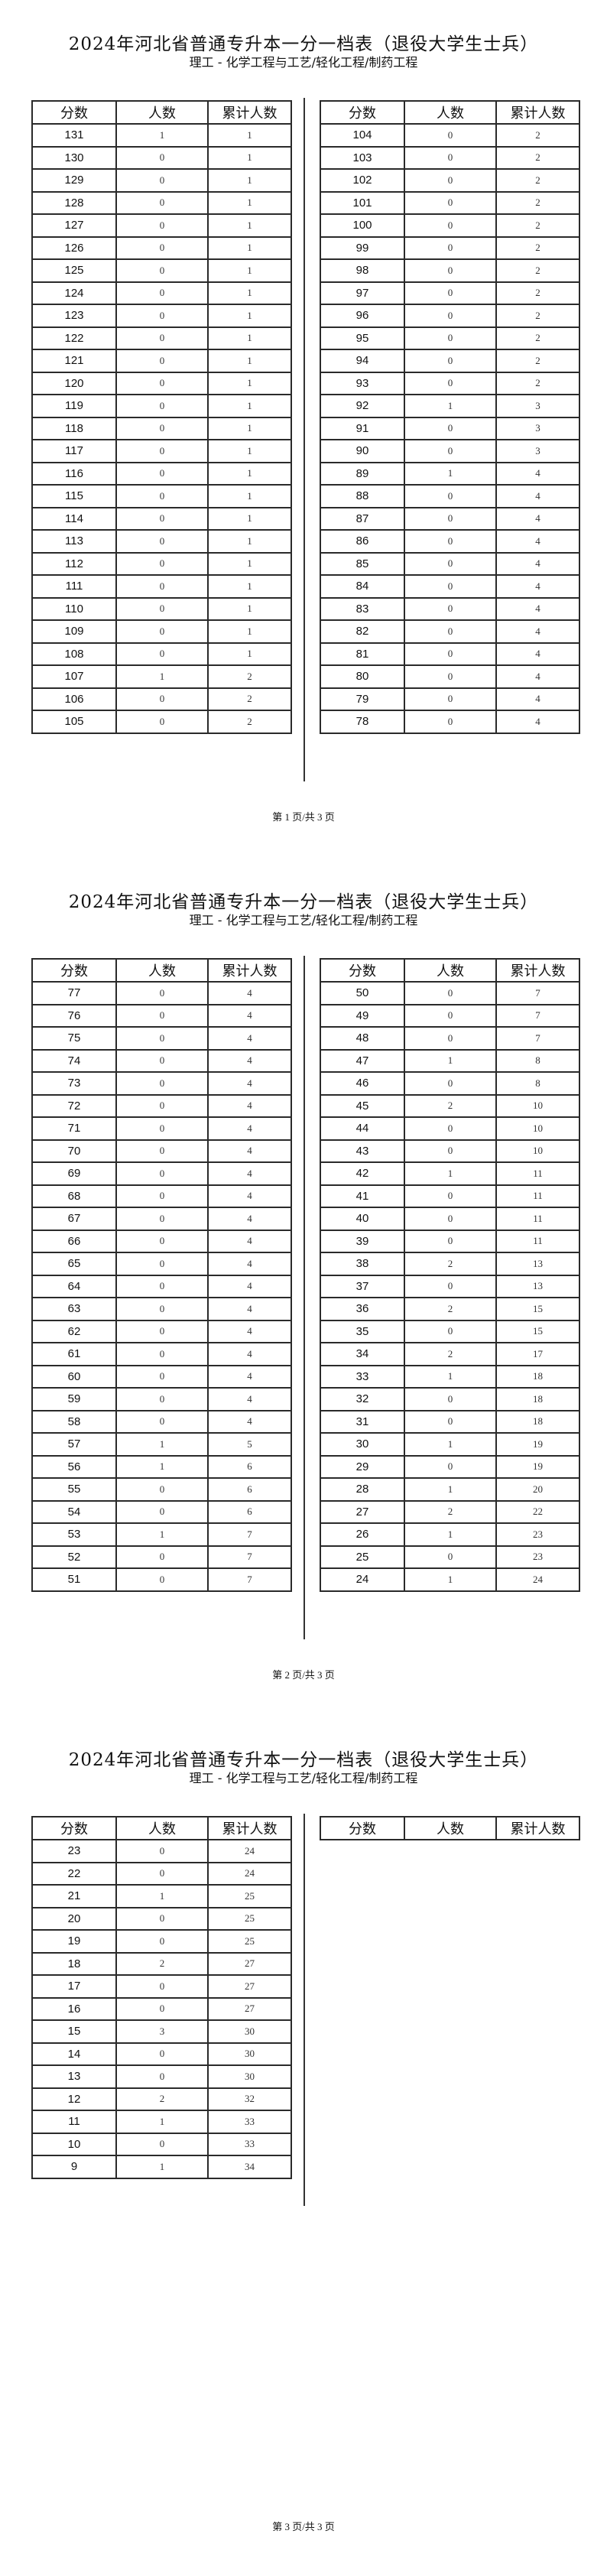 The image size is (607, 2576). I want to click on table-row: 66 0 4, so click(161, 1241).